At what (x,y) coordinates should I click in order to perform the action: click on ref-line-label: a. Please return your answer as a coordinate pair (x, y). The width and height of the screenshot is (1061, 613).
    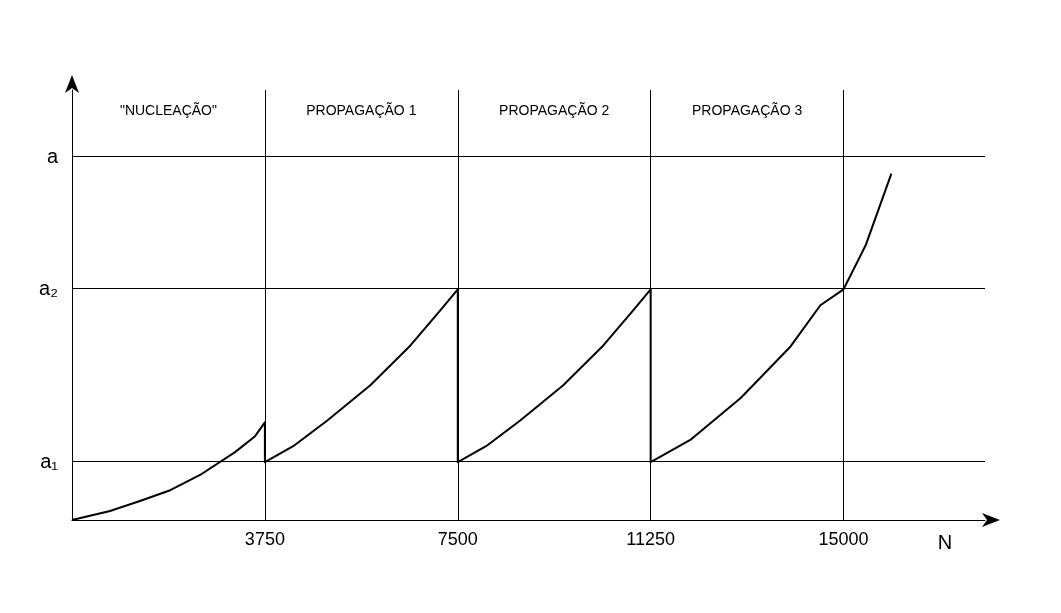
    Looking at the image, I should click on (52, 156).